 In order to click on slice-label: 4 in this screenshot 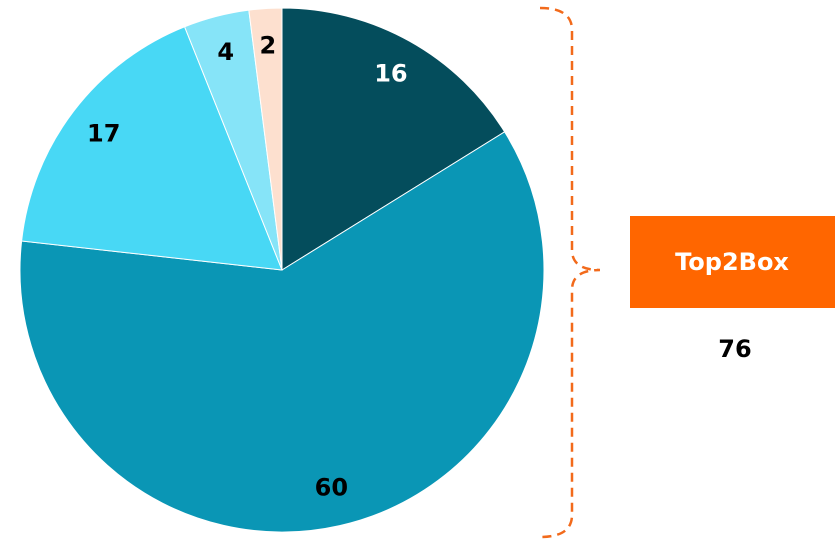, I will do `click(225, 52)`.